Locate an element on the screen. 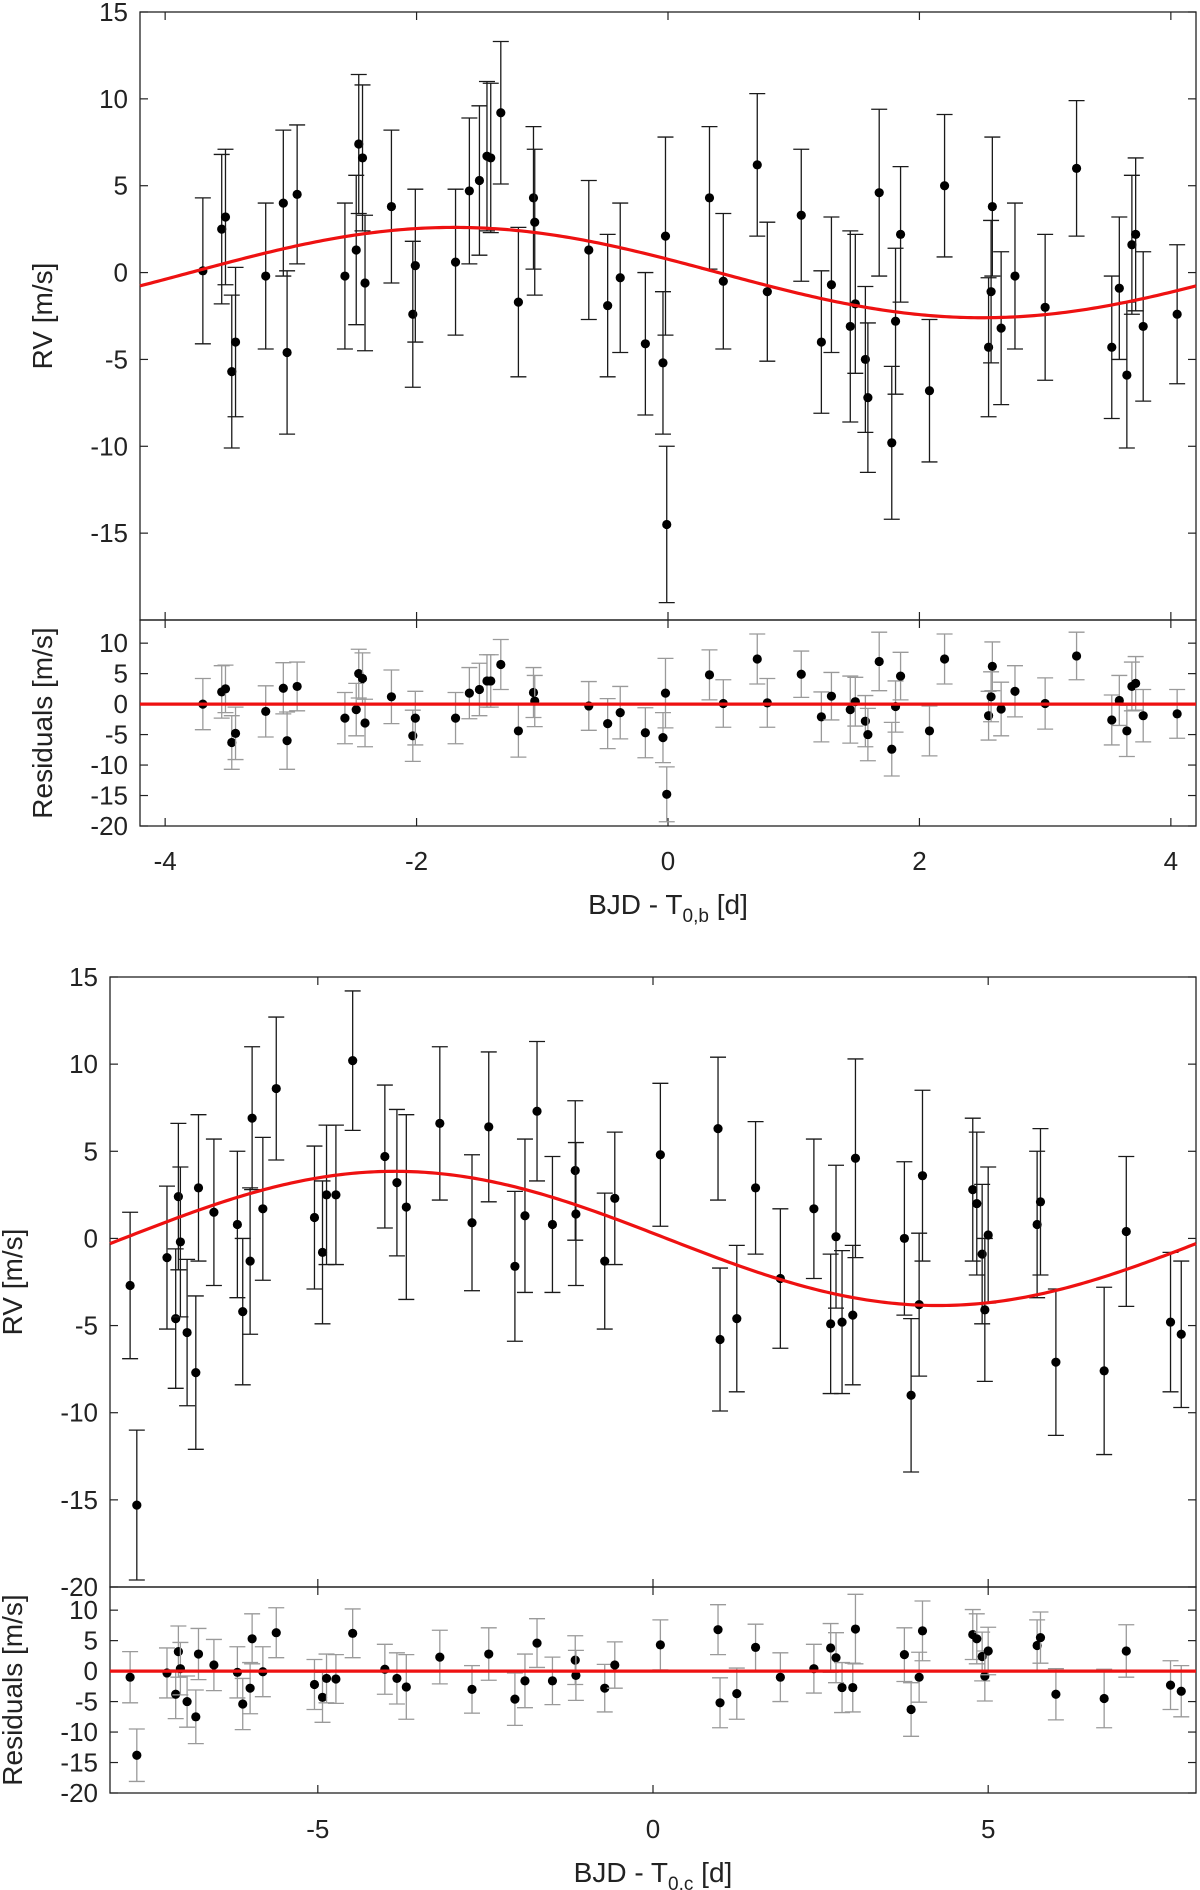 Image resolution: width=1200 pixels, height=1890 pixels. y-tick-label: 10 is located at coordinates (113, 99).